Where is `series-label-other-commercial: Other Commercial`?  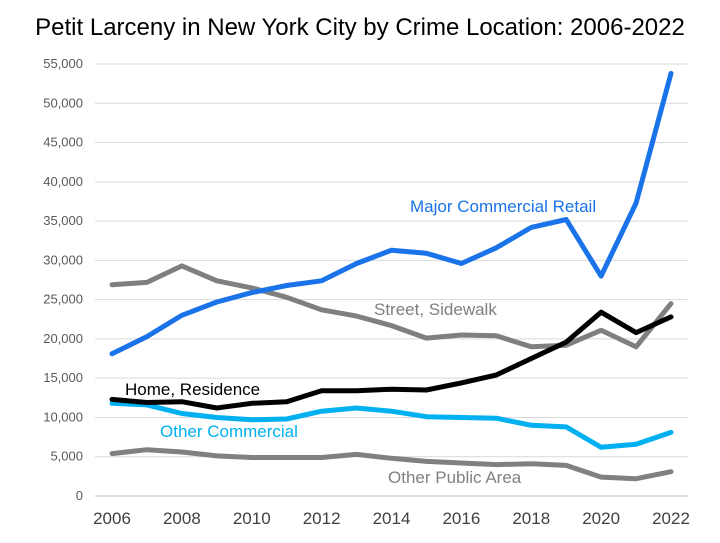 series-label-other-commercial: Other Commercial is located at coordinates (229, 431).